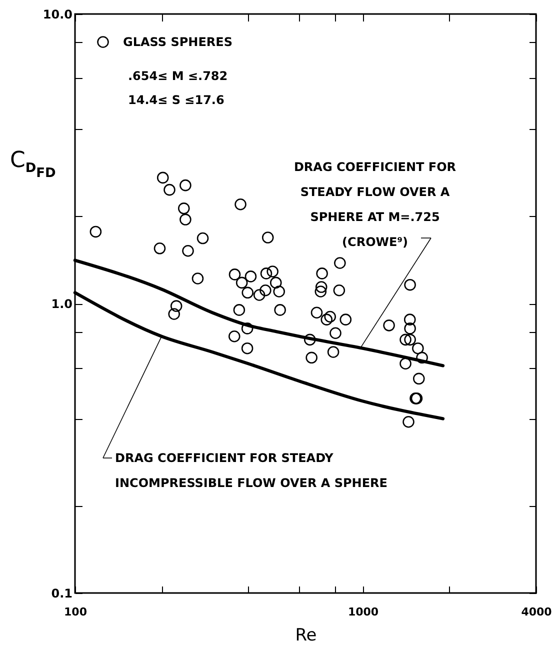  Describe the element at coordinates (178, 76) in the screenshot. I see `annotation: .654≤ M ≤.782` at that location.